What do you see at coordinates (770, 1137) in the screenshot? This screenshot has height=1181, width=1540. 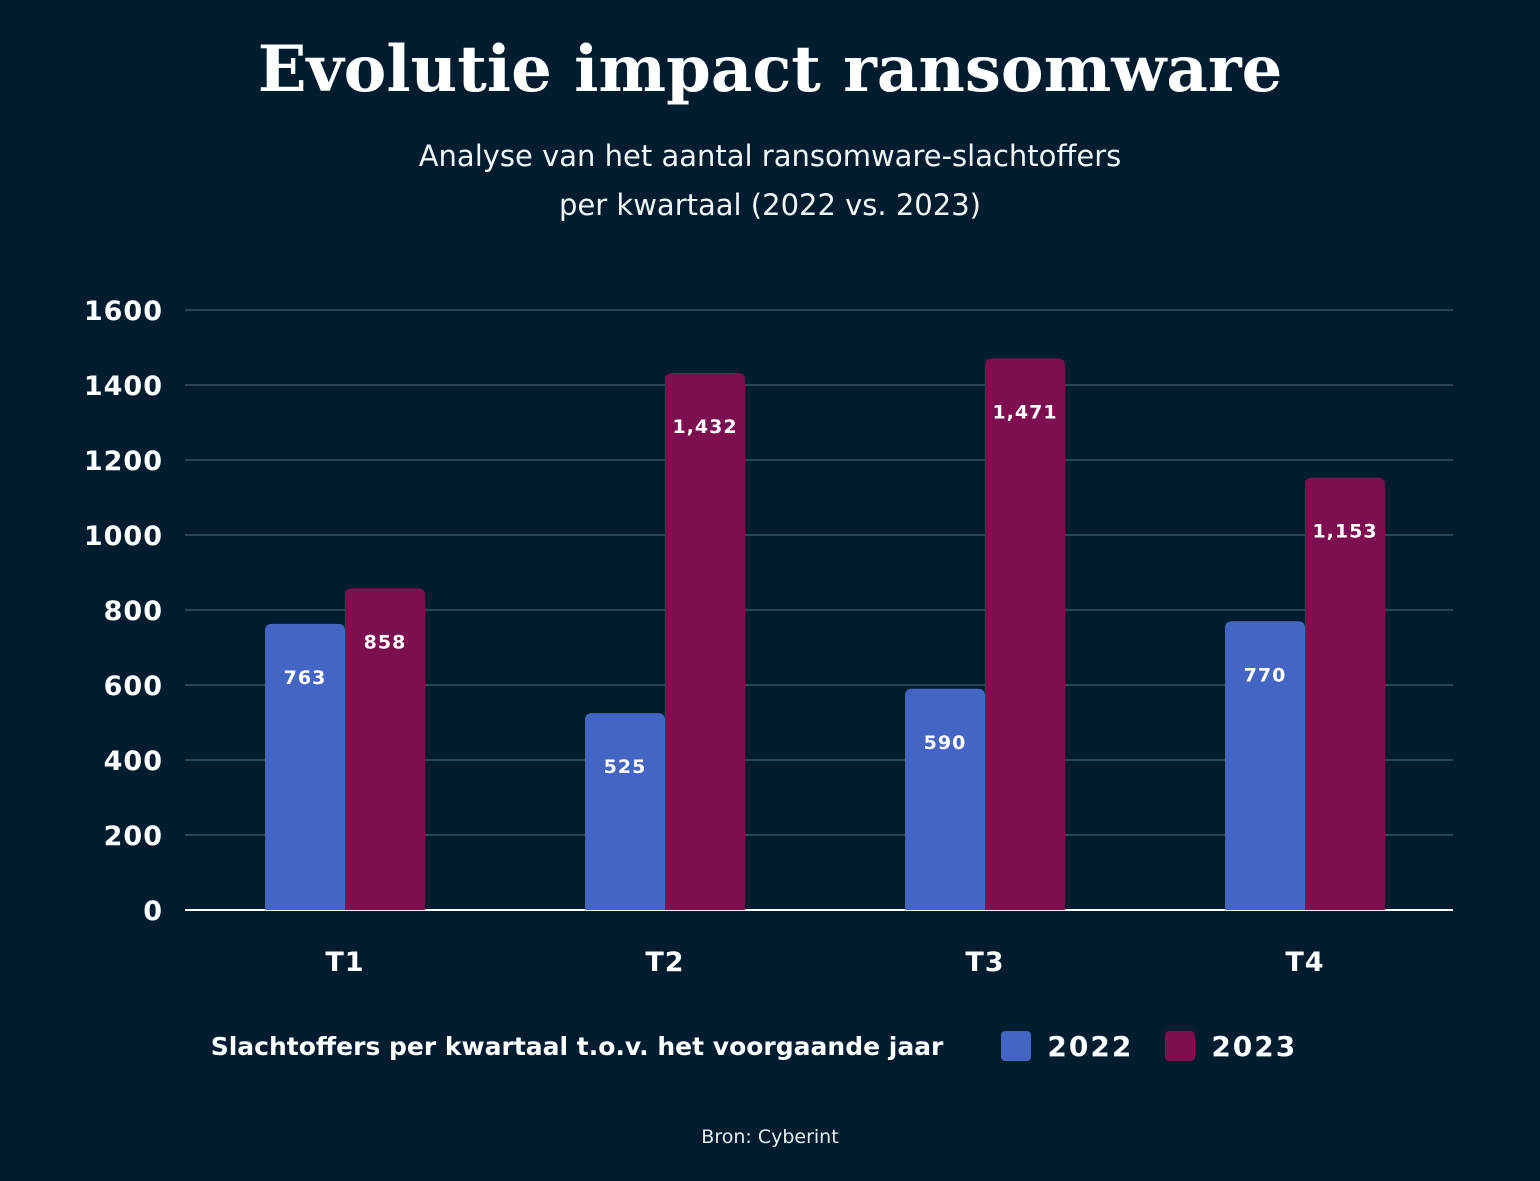 I see `source-note: Bron: Cyberint` at bounding box center [770, 1137].